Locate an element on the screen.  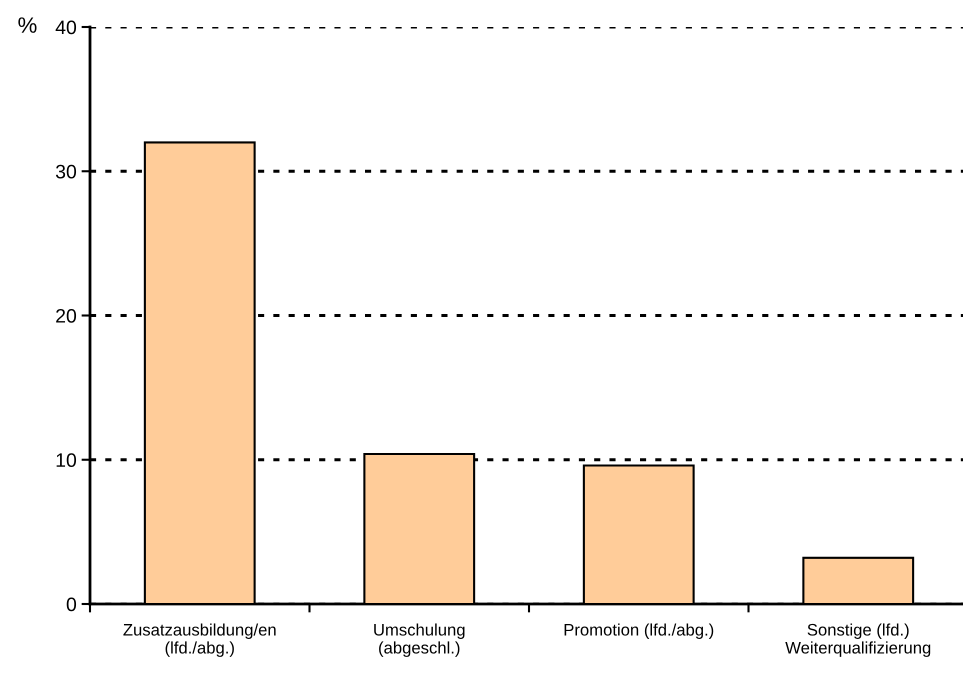
x-tick-label: Promotion (lfd./abg.) is located at coordinates (639, 631).